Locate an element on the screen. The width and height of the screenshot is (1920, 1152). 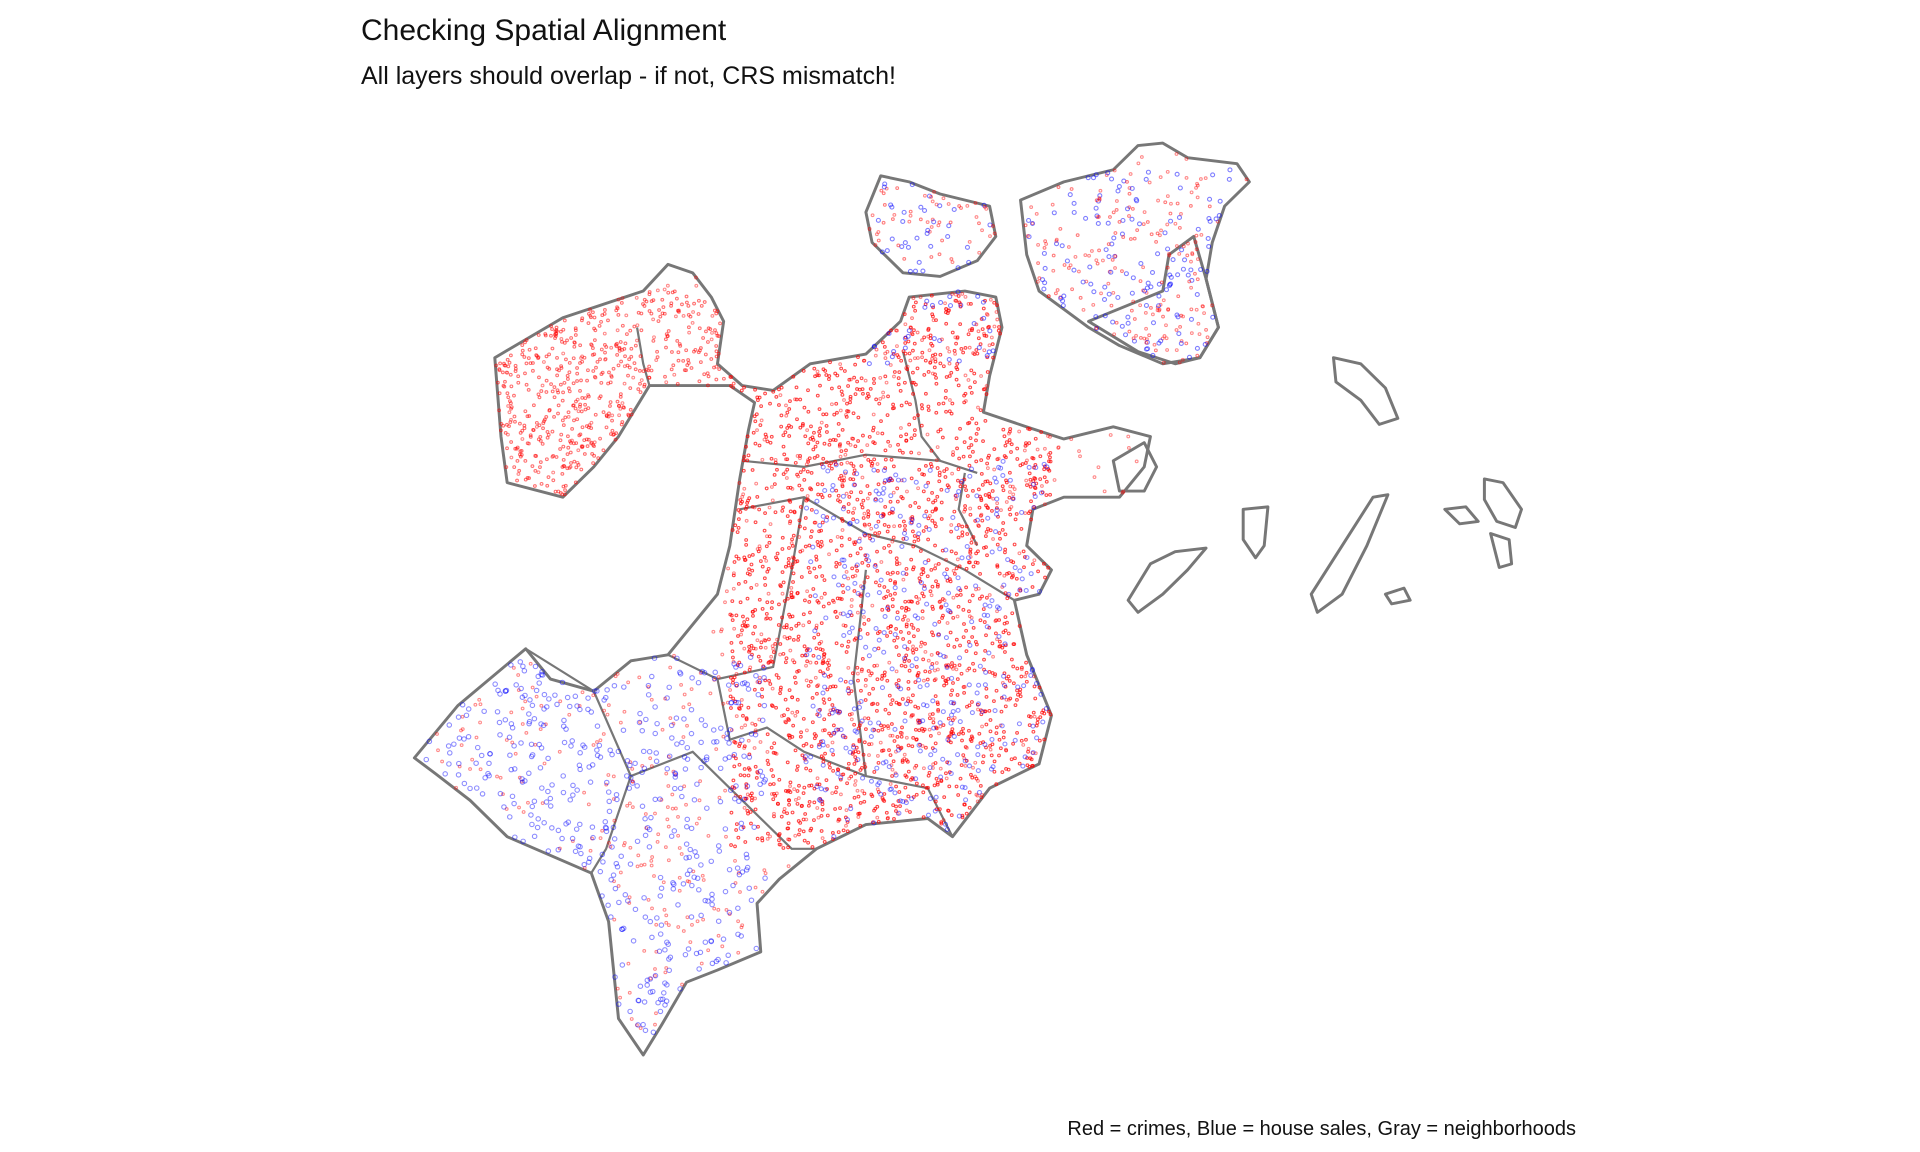
island is located at coordinates (1501, 550).